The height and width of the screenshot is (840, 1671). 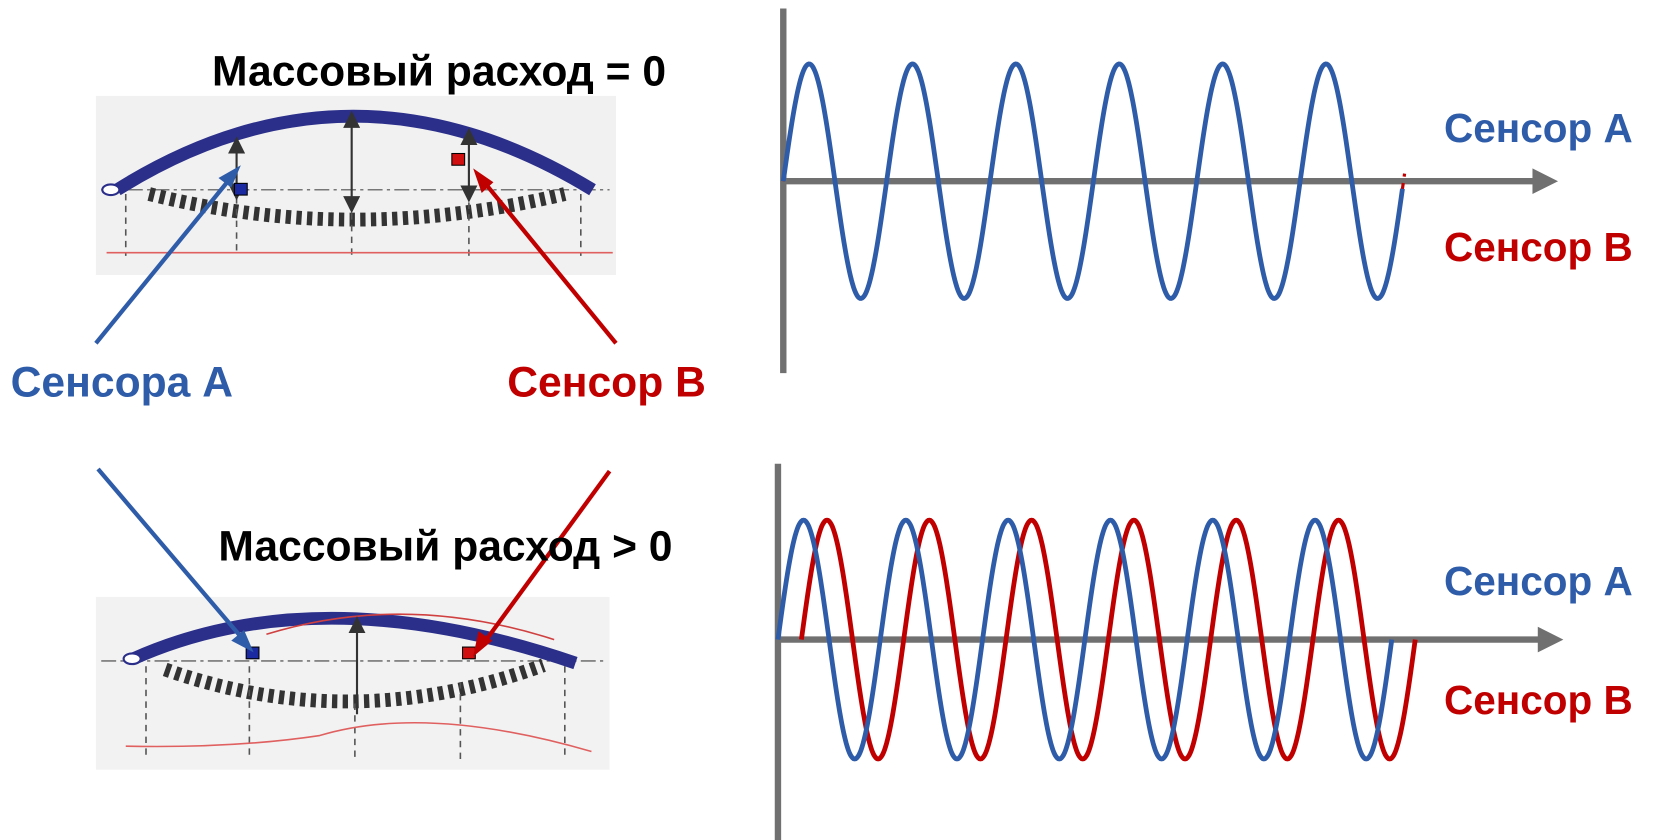 What do you see at coordinates (352, 683) in the screenshot?
I see `tube-figure-bottom` at bounding box center [352, 683].